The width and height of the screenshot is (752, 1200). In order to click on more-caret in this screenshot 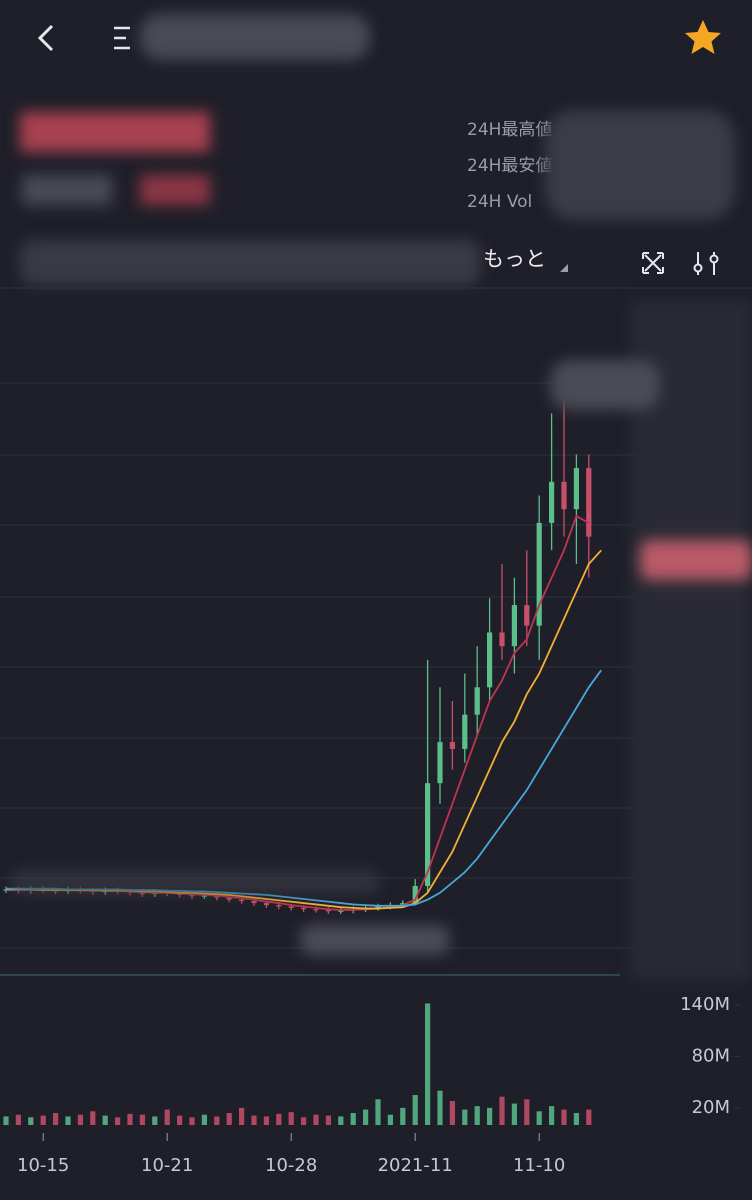, I will do `click(564, 268)`.